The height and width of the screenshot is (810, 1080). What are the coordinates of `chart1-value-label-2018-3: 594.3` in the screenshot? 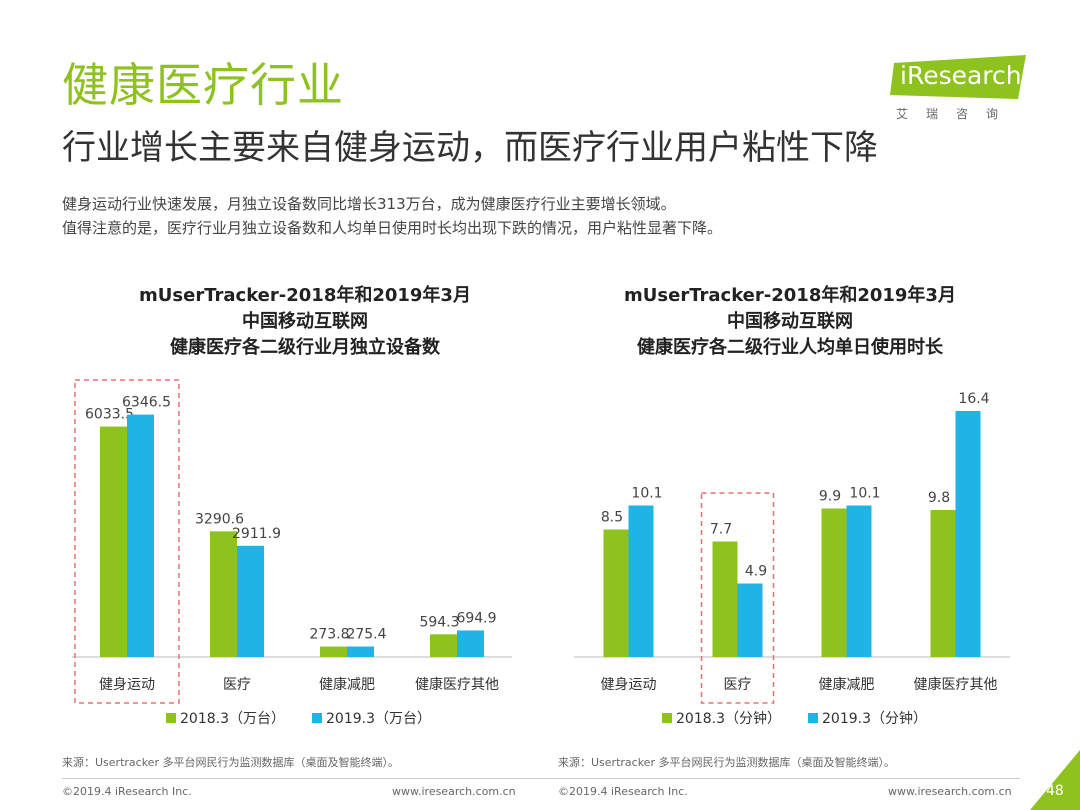 It's located at (439, 622).